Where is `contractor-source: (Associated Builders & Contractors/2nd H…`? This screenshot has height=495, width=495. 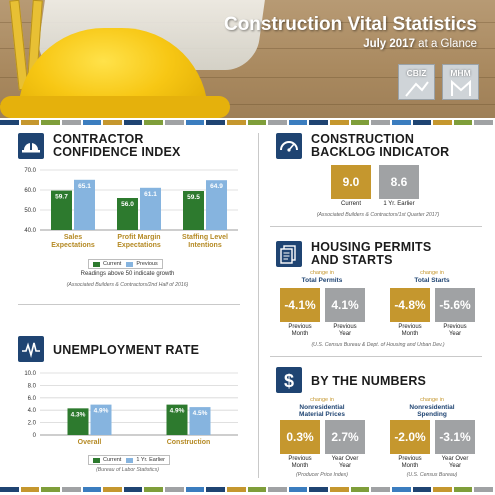 contractor-source: (Associated Builders & Contractors/2nd H… is located at coordinates (127, 285).